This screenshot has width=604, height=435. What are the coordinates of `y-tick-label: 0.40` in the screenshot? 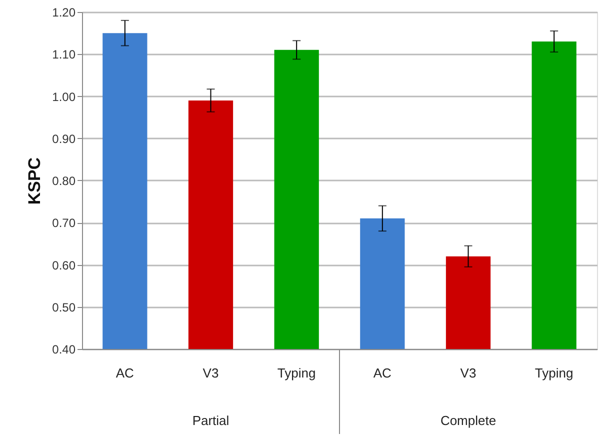 It's located at (64, 349).